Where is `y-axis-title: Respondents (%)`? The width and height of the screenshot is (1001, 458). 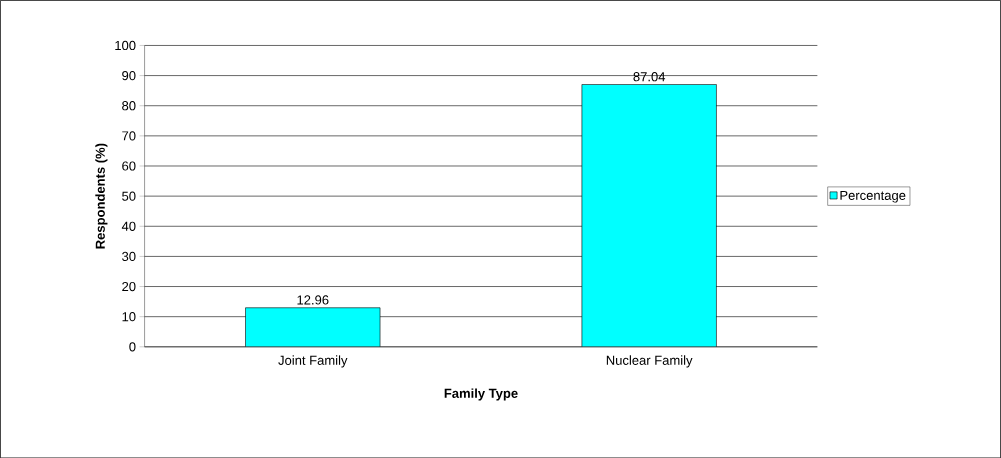 y-axis-title: Respondents (%) is located at coordinates (101, 196).